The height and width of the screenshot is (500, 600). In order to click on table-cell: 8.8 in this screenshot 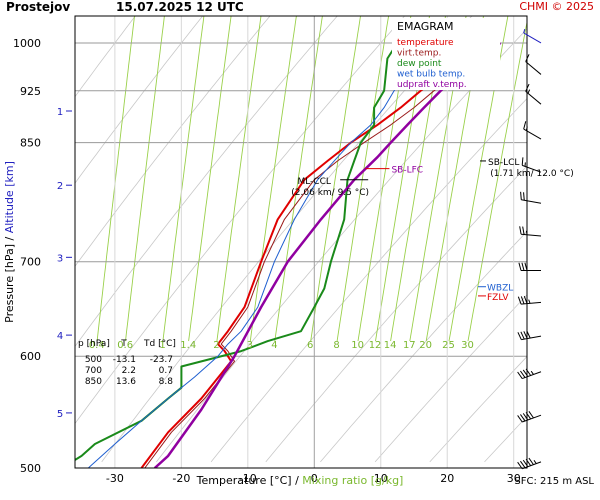, I will do `click(166, 382)`.